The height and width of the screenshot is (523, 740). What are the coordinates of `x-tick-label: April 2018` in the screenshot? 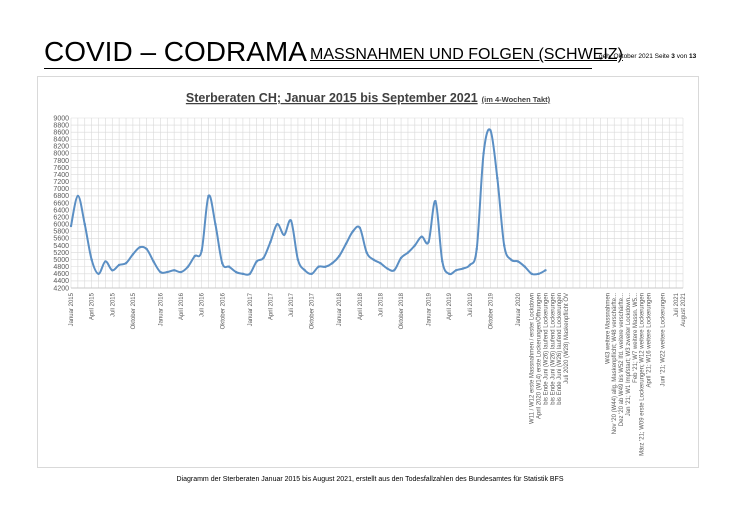 It's located at (361, 306).